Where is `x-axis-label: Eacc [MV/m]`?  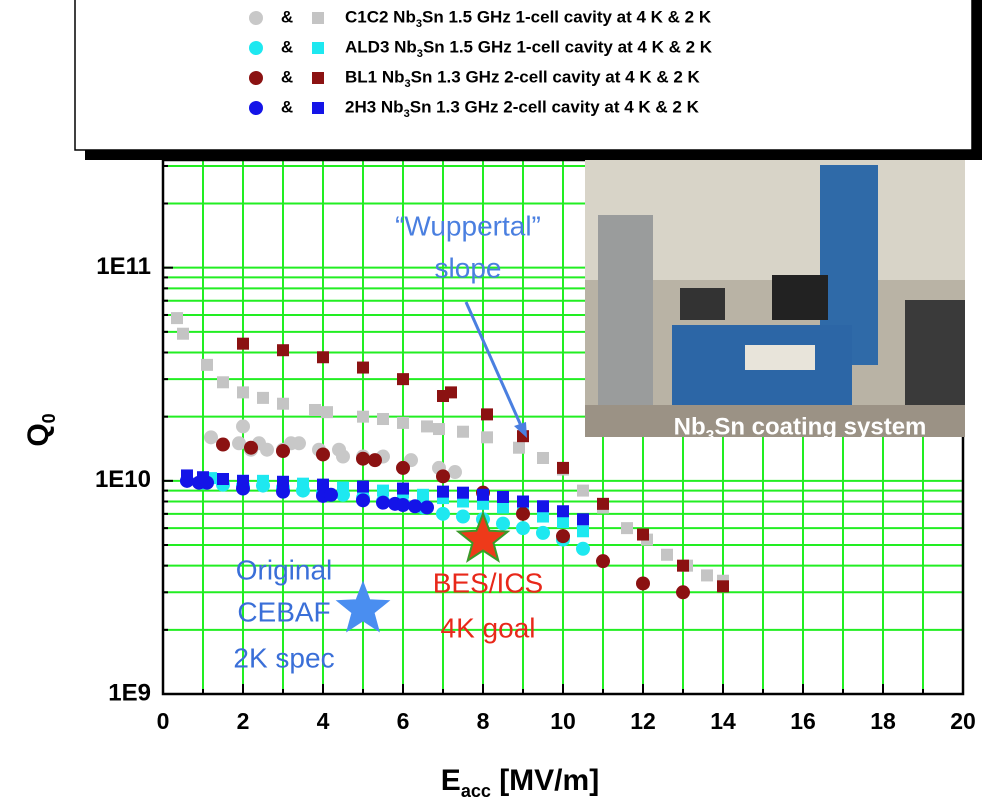 x-axis-label: Eacc [MV/m] is located at coordinates (520, 782).